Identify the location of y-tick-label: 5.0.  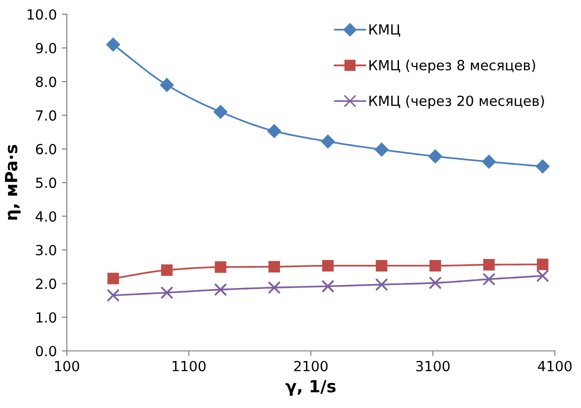
(46, 183).